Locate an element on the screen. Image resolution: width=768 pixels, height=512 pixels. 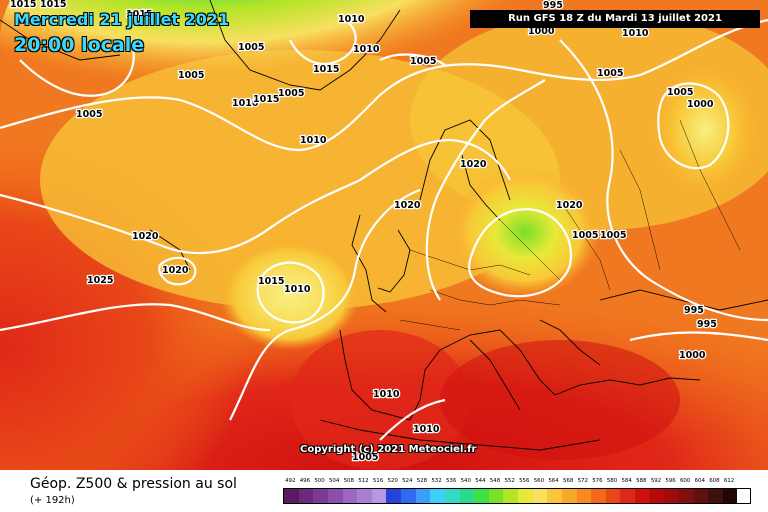
color-scale-value: 600 is located at coordinates (685, 481).